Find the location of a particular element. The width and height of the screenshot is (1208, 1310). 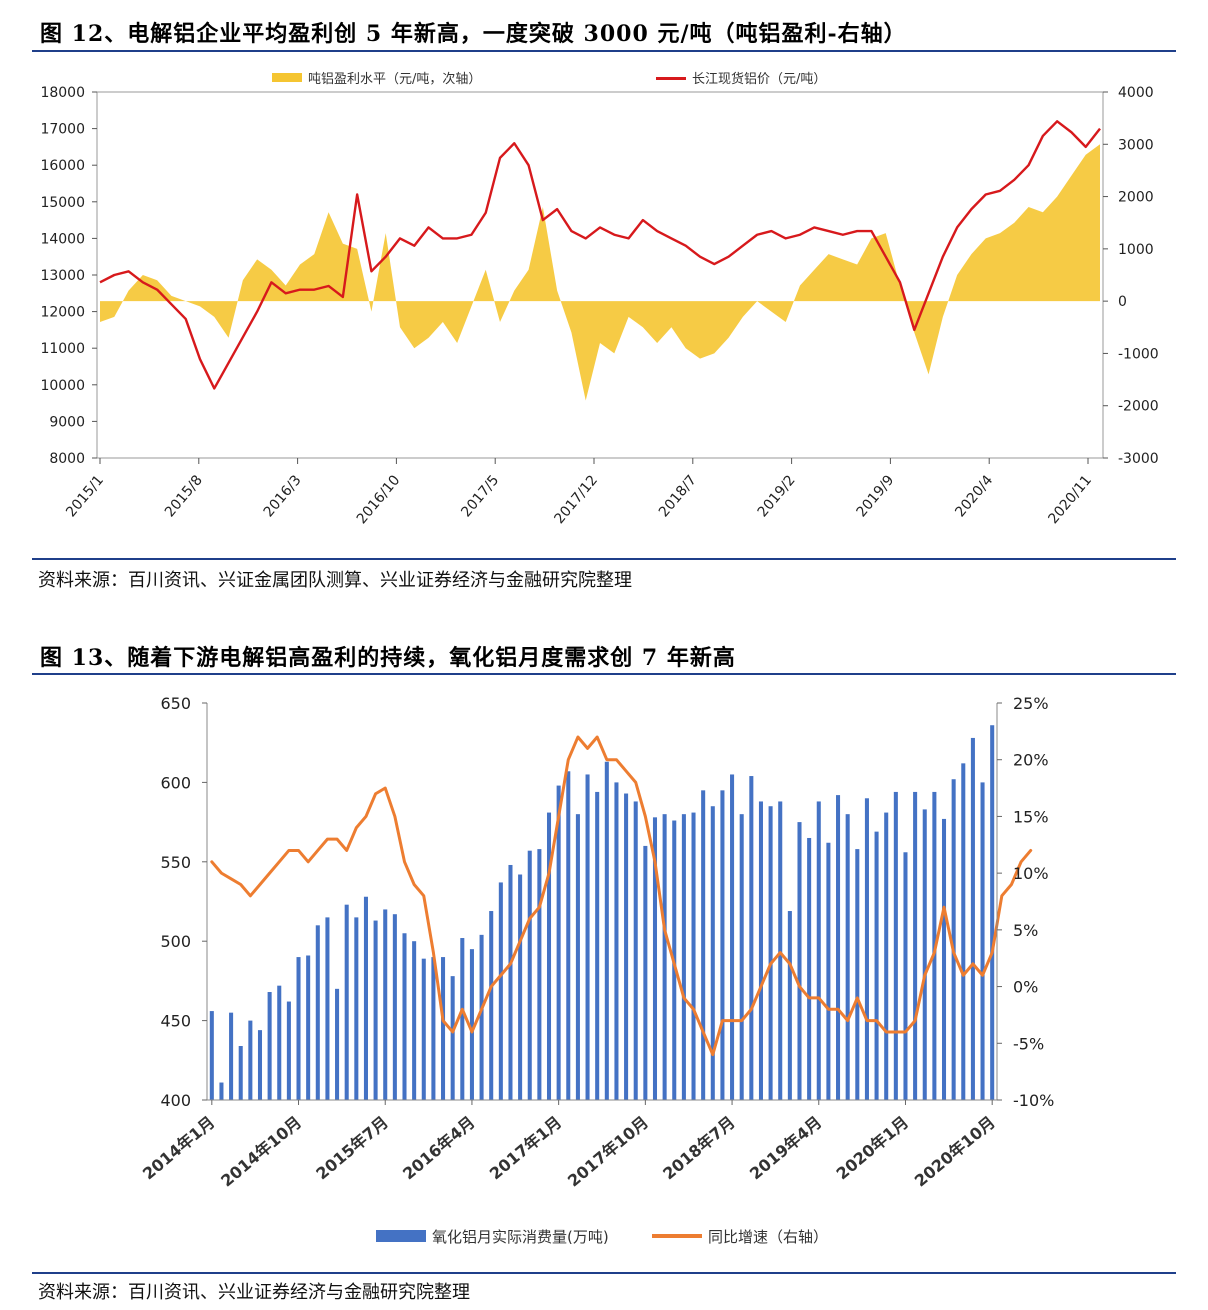

chart-legend: 吨铝盈利水平（元/吨，次轴） 长江现货铝价（元/吨） is located at coordinates (549, 79).